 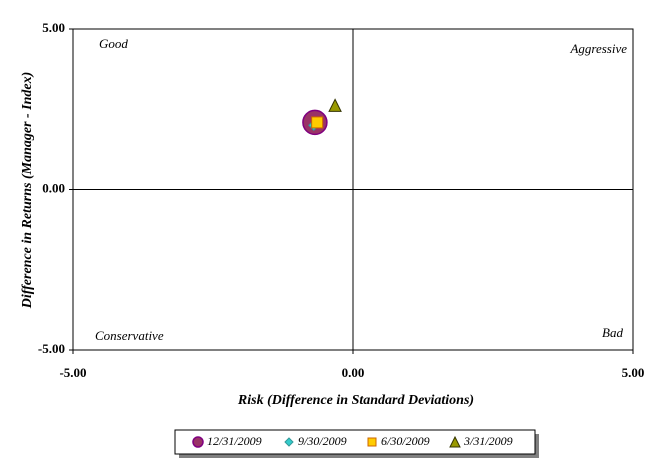 What do you see at coordinates (72, 372) in the screenshot?
I see `x-tick-label: -5.00` at bounding box center [72, 372].